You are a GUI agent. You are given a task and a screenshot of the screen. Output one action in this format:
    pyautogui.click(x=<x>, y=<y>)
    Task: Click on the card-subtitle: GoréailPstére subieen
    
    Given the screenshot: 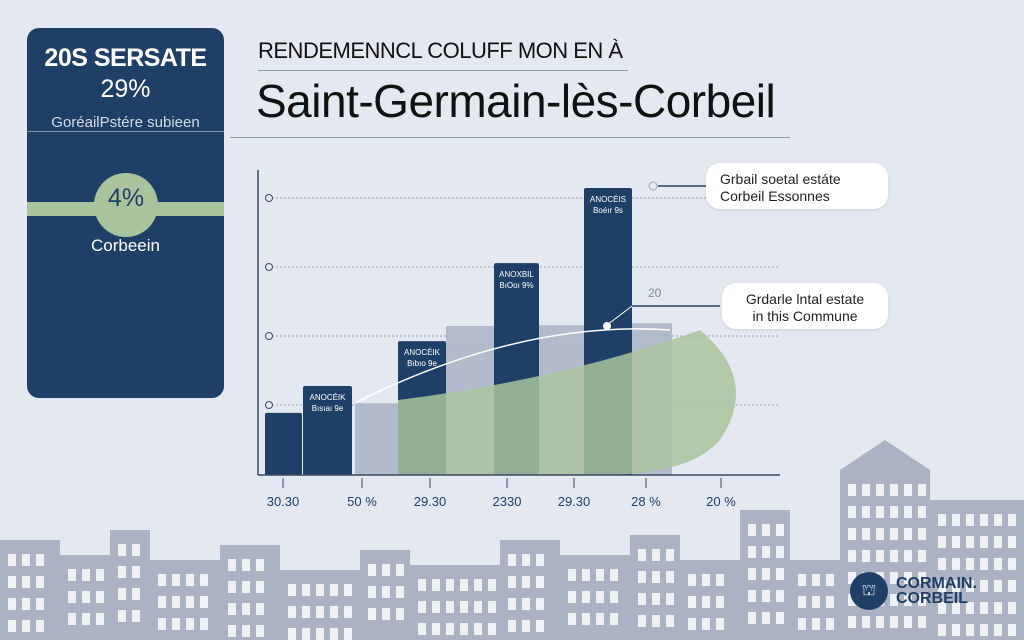 What is the action you would take?
    pyautogui.click(x=125, y=122)
    